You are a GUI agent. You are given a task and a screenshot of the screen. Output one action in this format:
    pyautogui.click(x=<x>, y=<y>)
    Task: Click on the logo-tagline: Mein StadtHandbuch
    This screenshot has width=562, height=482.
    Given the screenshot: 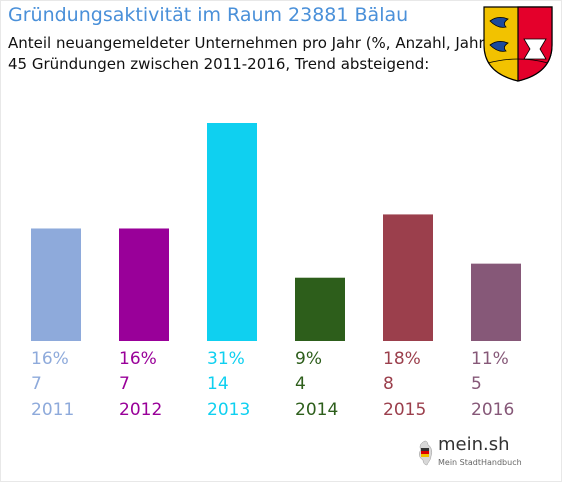 What is the action you would take?
    pyautogui.click(x=480, y=462)
    